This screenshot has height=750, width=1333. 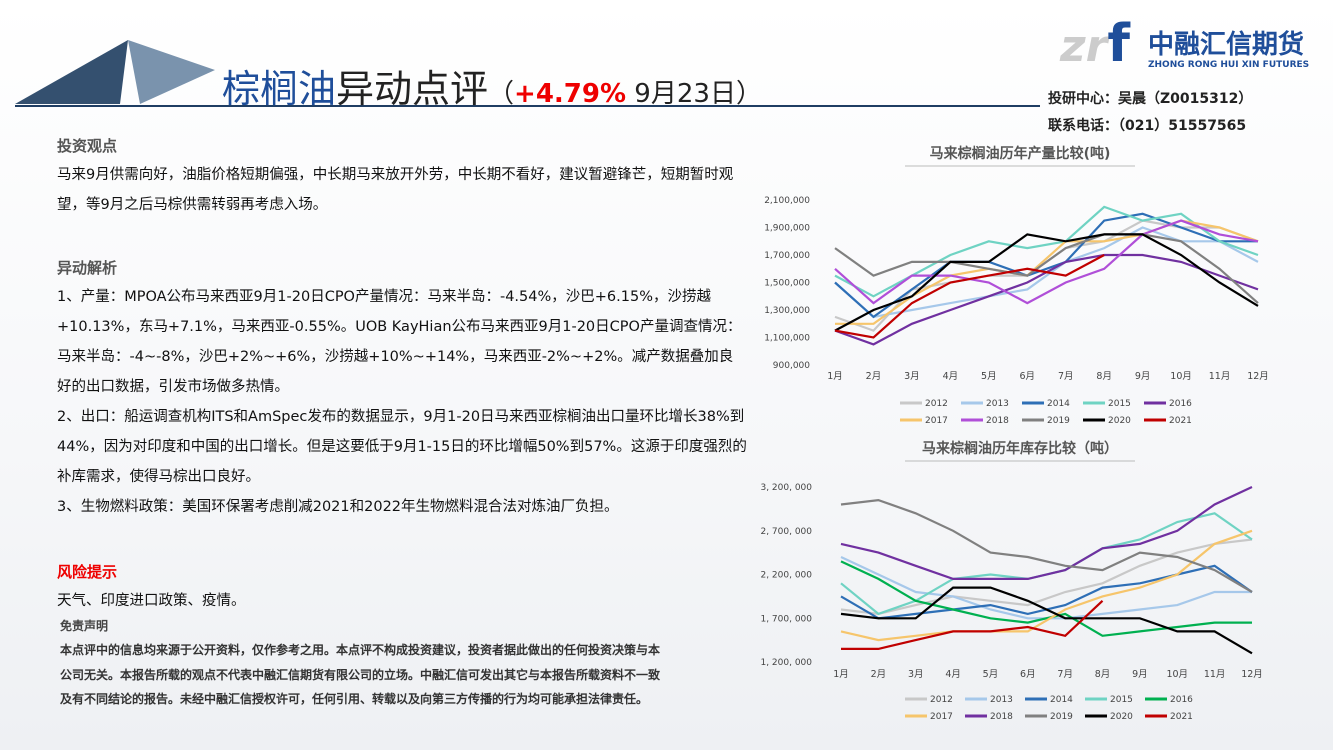 I want to click on header-graphics, so click(x=527, y=73).